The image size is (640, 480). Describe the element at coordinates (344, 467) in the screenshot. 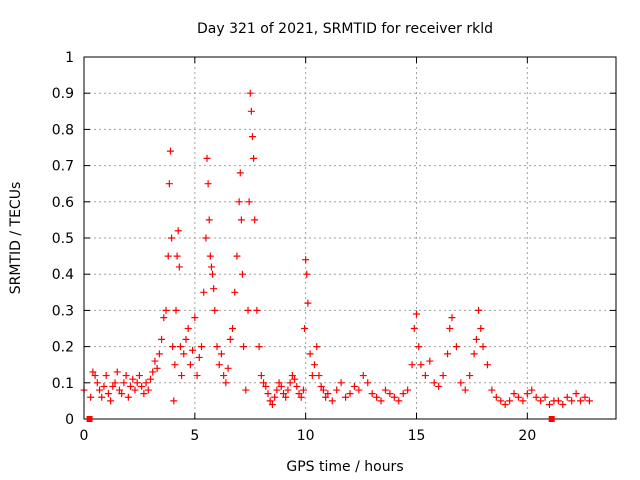

I see `x-axis-label: GPS time / hours` at that location.